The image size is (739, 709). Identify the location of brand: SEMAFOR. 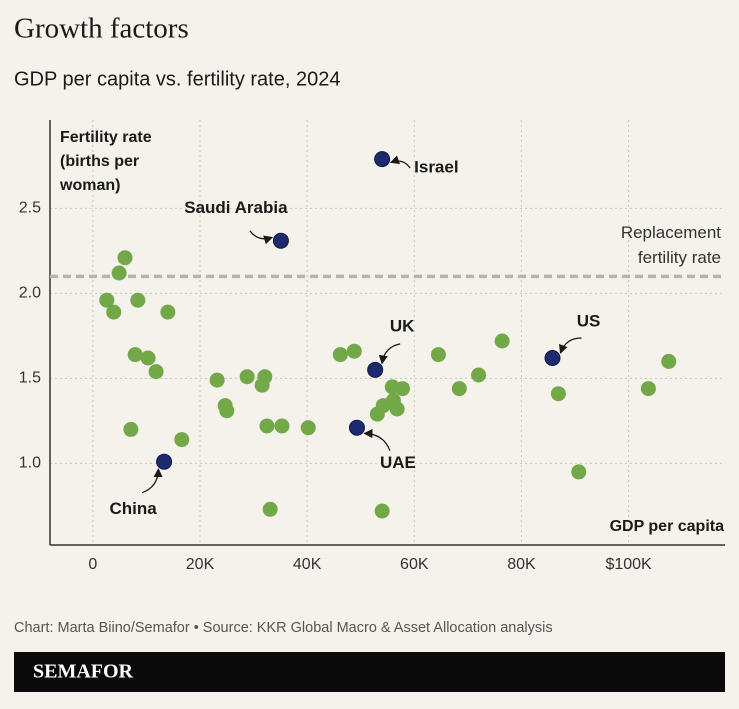
(83, 672).